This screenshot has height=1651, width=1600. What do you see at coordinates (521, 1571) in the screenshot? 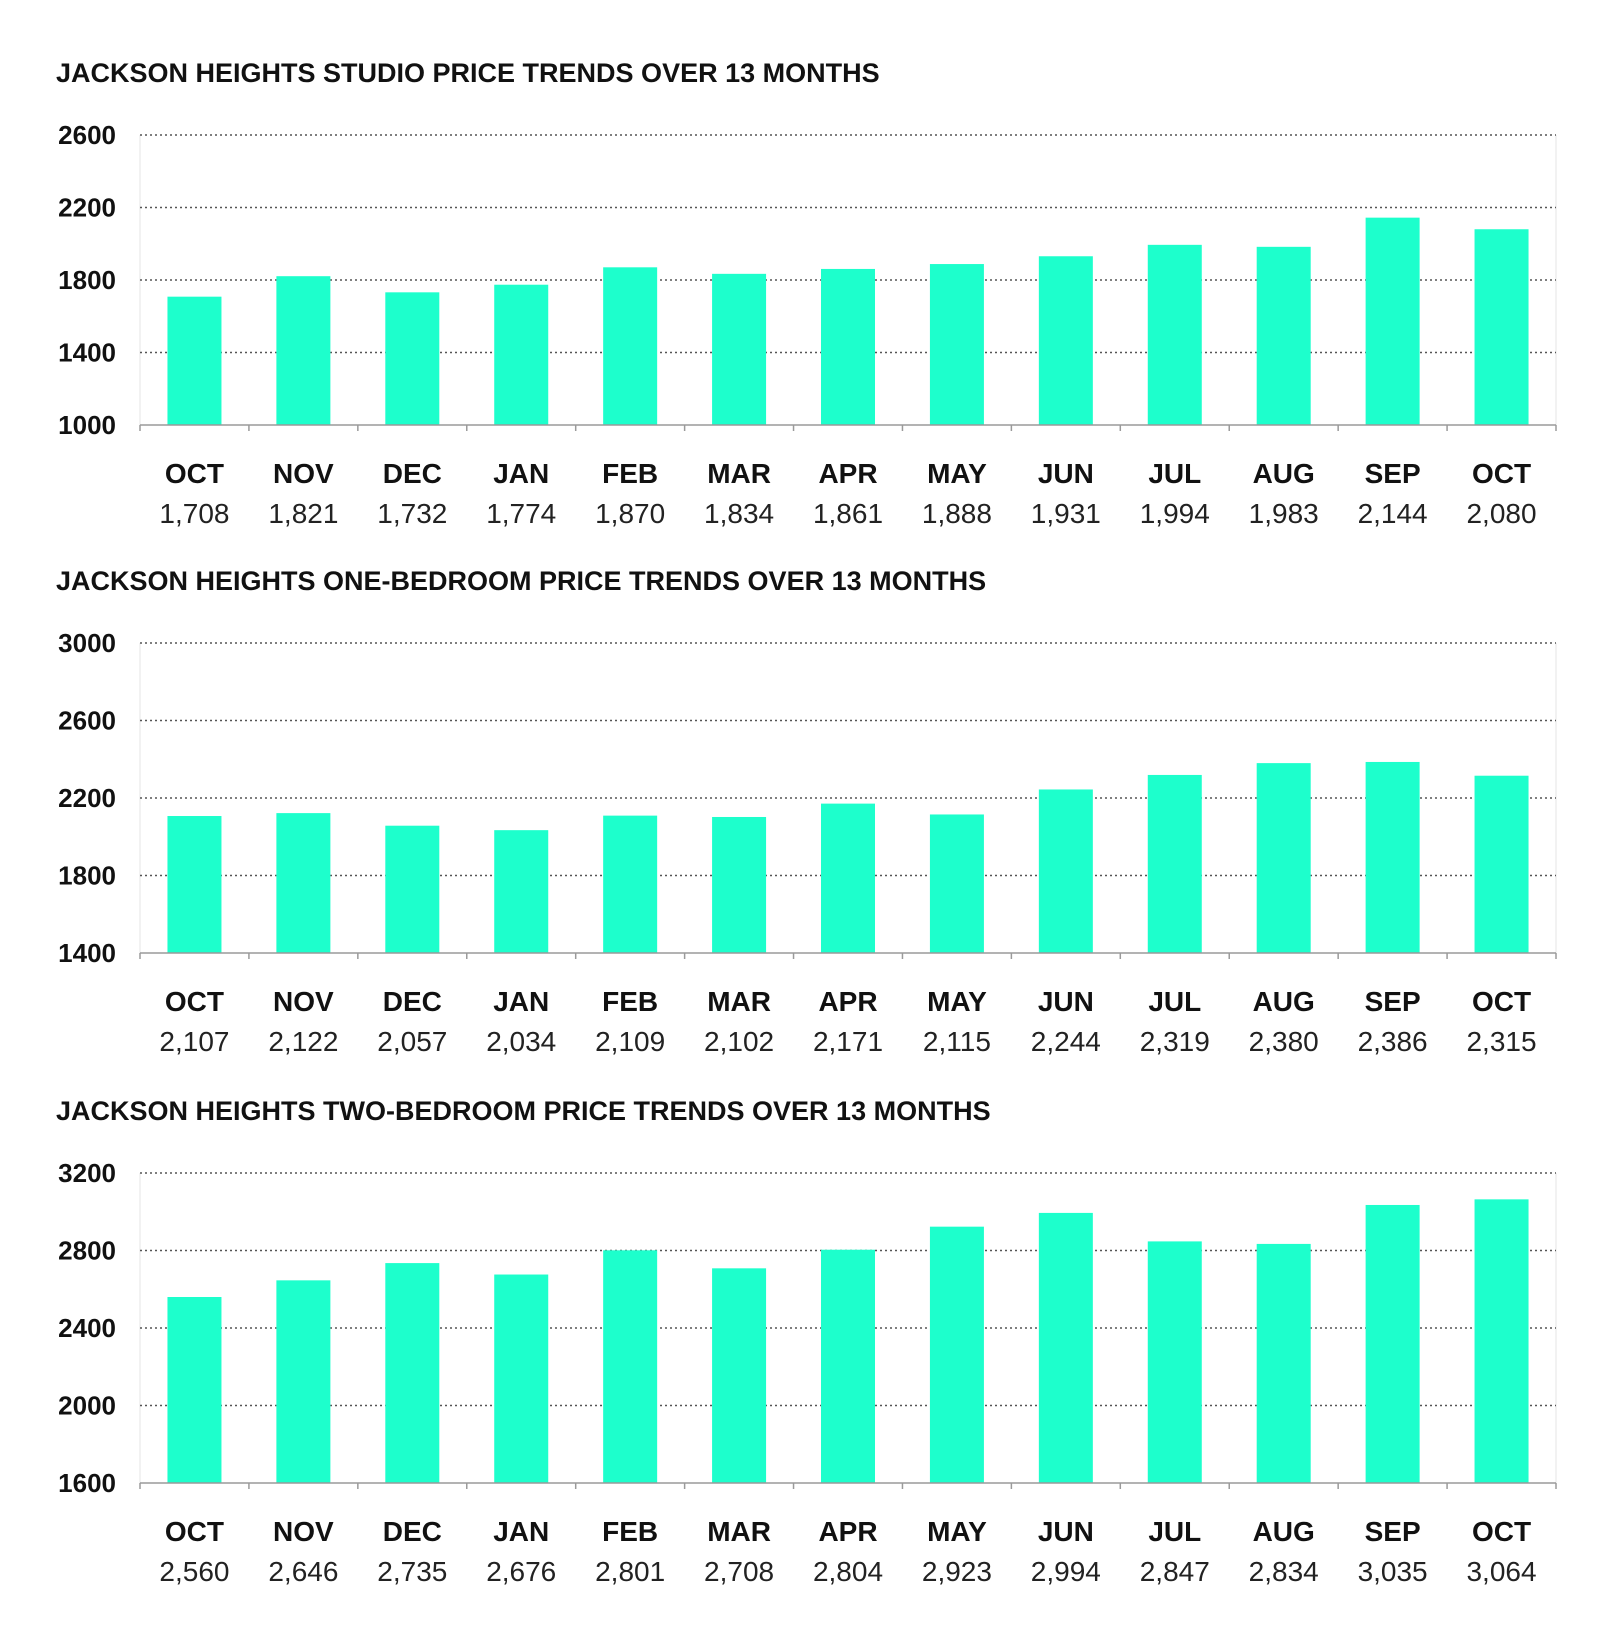
I see `data-label: 2,676` at bounding box center [521, 1571].